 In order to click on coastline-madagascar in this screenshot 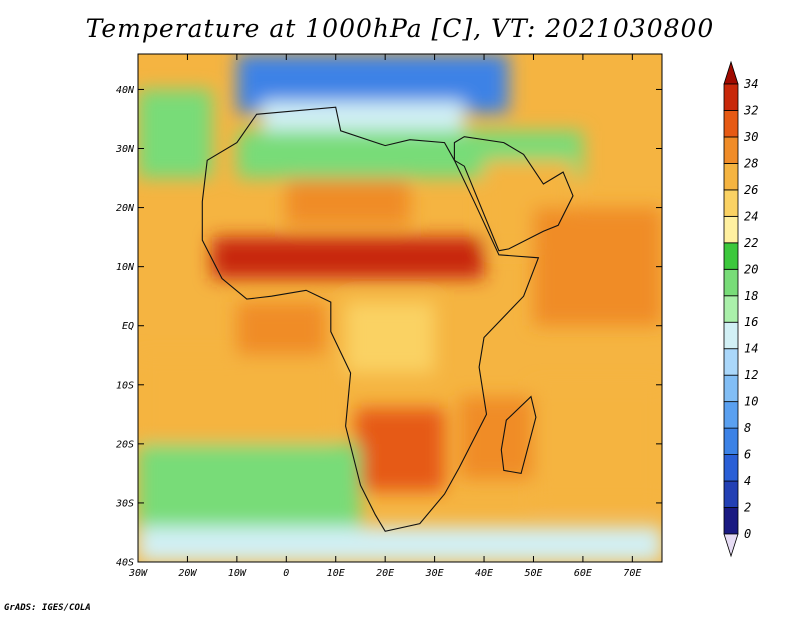, I will do `click(518, 435)`.